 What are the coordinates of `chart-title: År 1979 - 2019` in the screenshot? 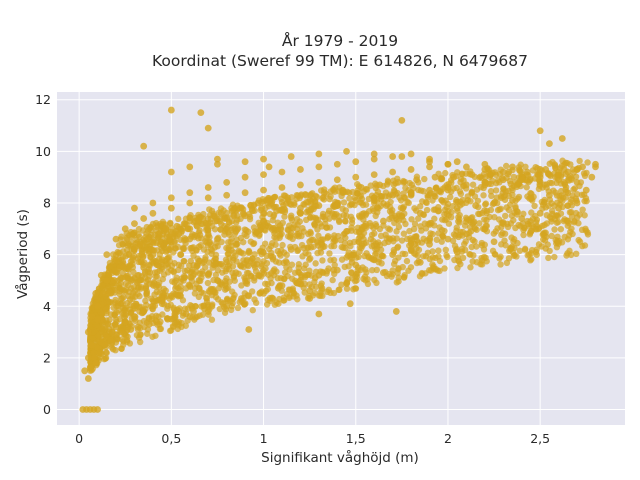 It's located at (340, 40).